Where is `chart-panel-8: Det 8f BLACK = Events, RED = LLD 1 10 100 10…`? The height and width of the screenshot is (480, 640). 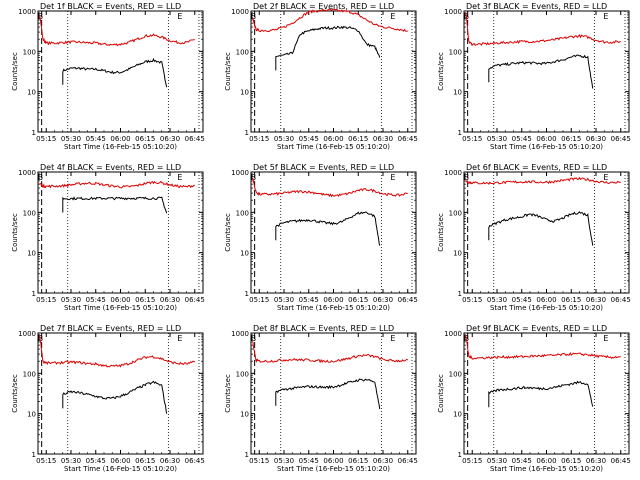
chart-panel-8: Det 8f BLACK = Events, RED = LLD 1 10 100 10… is located at coordinates (321, 398).